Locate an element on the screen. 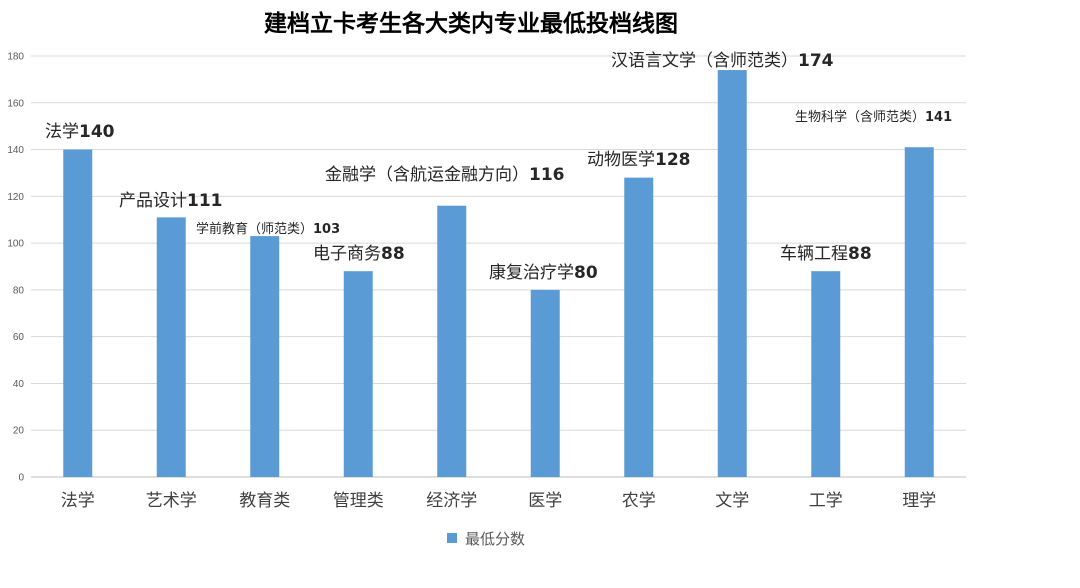 The image size is (1080, 588). legend-label: 最低分数 is located at coordinates (495, 539).